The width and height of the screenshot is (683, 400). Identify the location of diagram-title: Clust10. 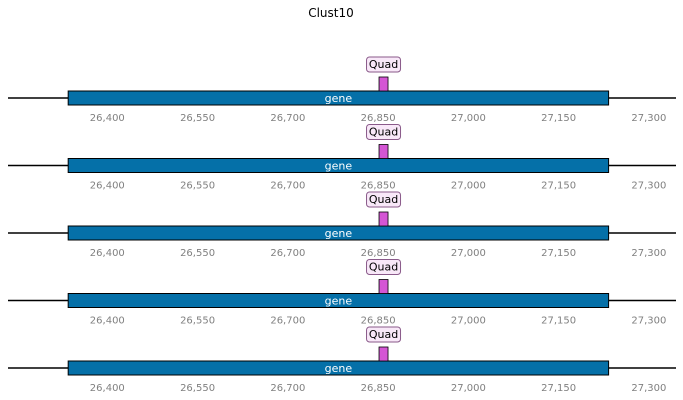
(331, 13).